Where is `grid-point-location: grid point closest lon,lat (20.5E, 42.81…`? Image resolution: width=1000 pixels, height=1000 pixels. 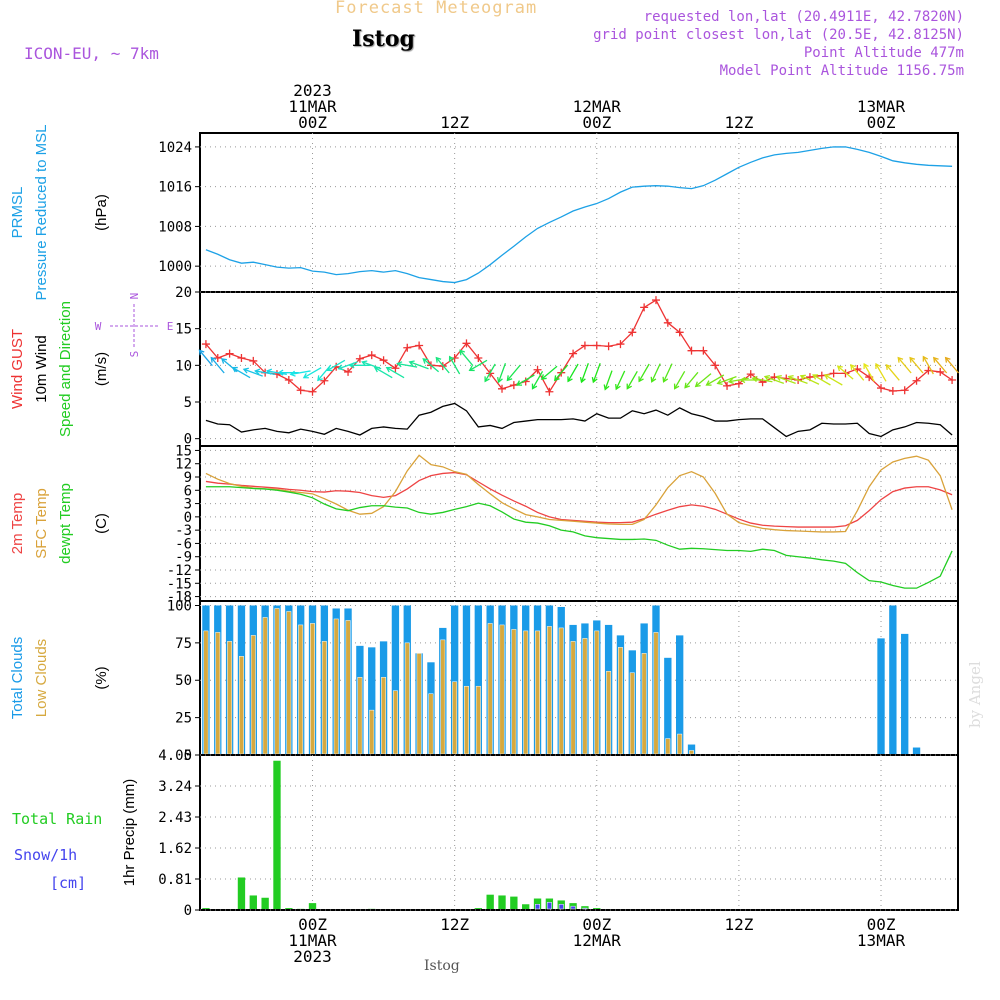 grid-point-location: grid point closest lon,lat (20.5E, 42.81… is located at coordinates (778, 35).